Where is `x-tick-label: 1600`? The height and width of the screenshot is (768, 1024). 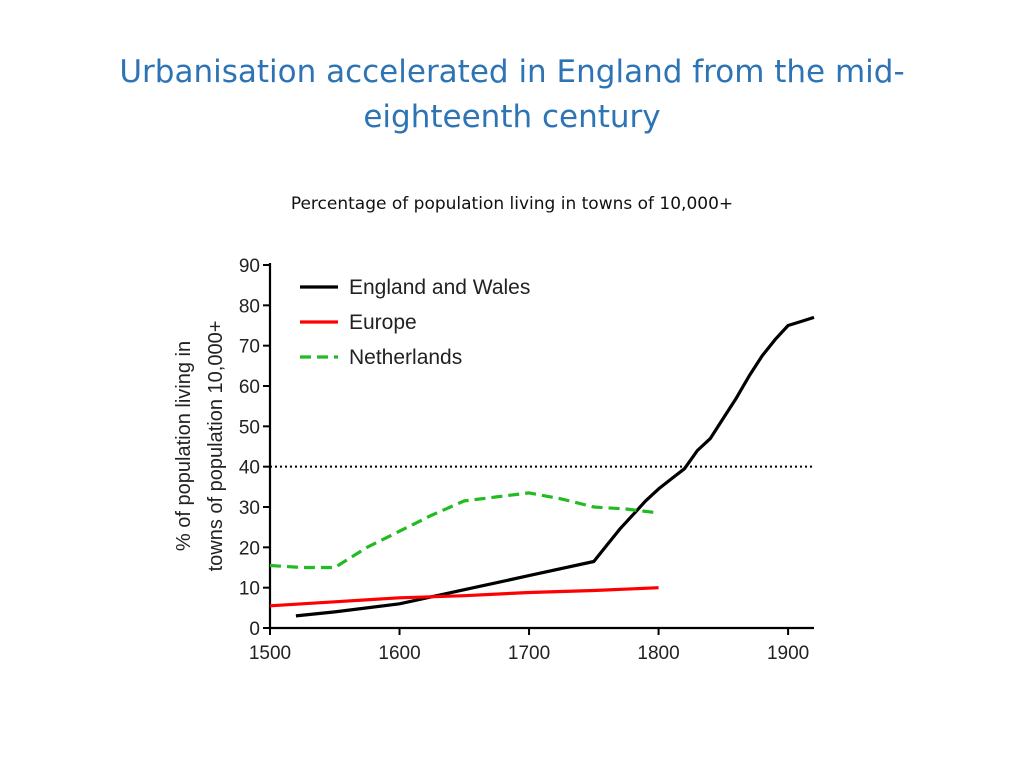
x-tick-label: 1600 is located at coordinates (399, 653).